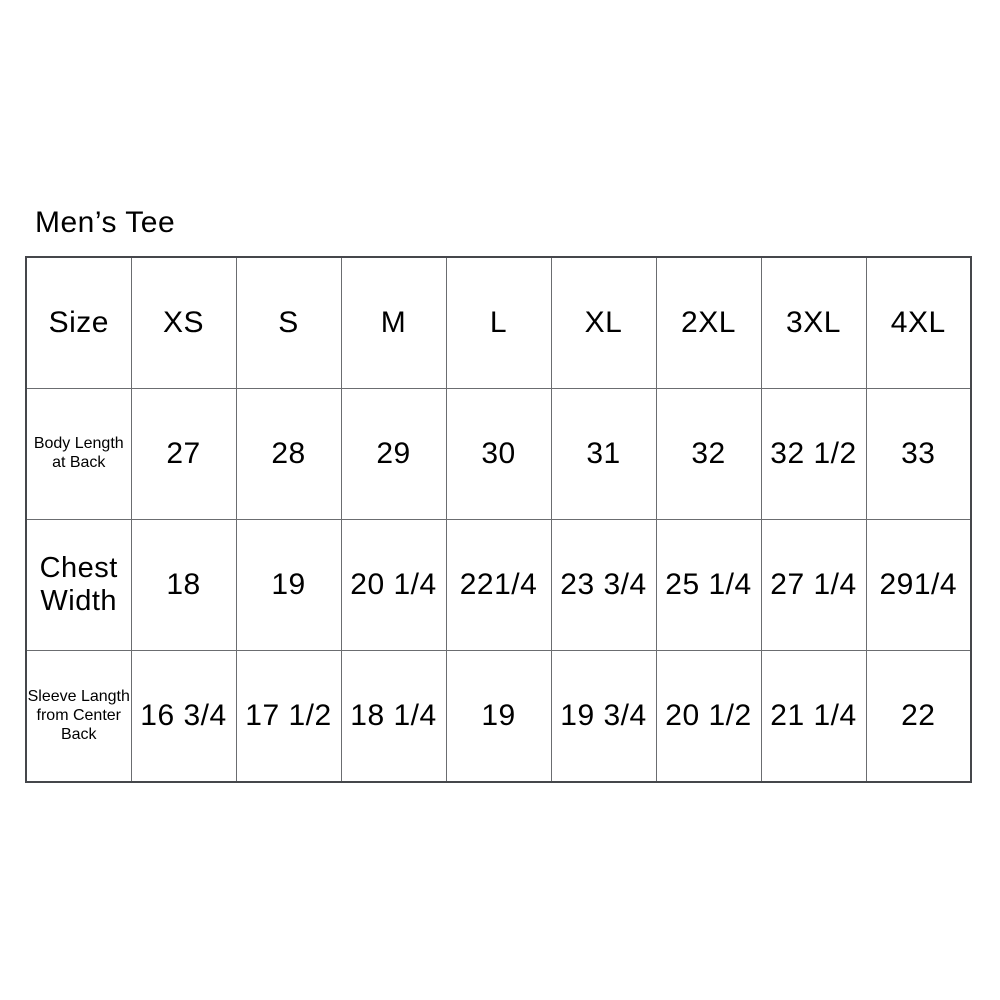 The height and width of the screenshot is (1000, 1000). What do you see at coordinates (393, 322) in the screenshot?
I see `column-header-m: M` at bounding box center [393, 322].